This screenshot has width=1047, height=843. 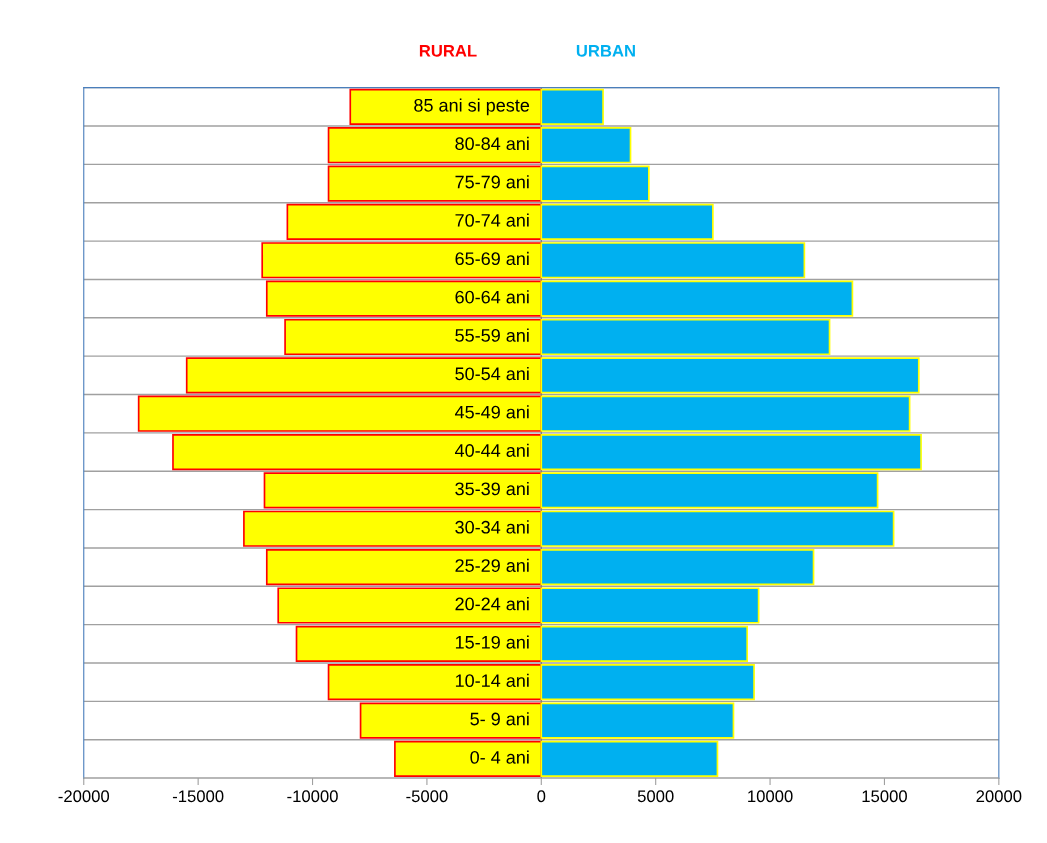 What do you see at coordinates (492, 642) in the screenshot?
I see `y-tick-label: 15-19 ani` at bounding box center [492, 642].